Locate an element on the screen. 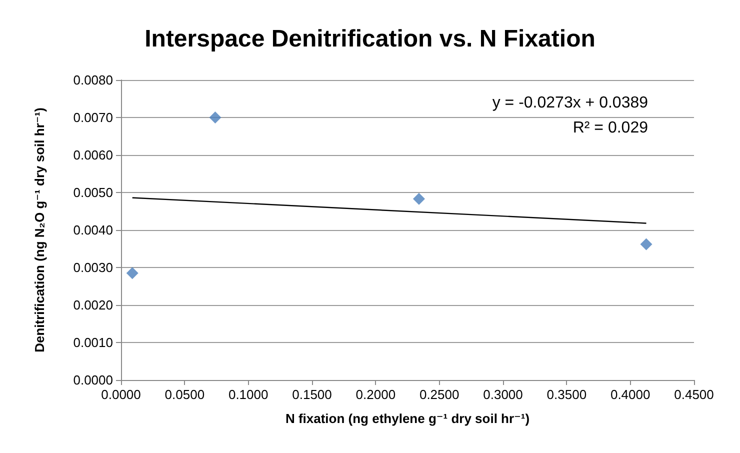 This screenshot has height=453, width=740. chart-title: Interspace Denitrification vs. N Fixation is located at coordinates (370, 39).